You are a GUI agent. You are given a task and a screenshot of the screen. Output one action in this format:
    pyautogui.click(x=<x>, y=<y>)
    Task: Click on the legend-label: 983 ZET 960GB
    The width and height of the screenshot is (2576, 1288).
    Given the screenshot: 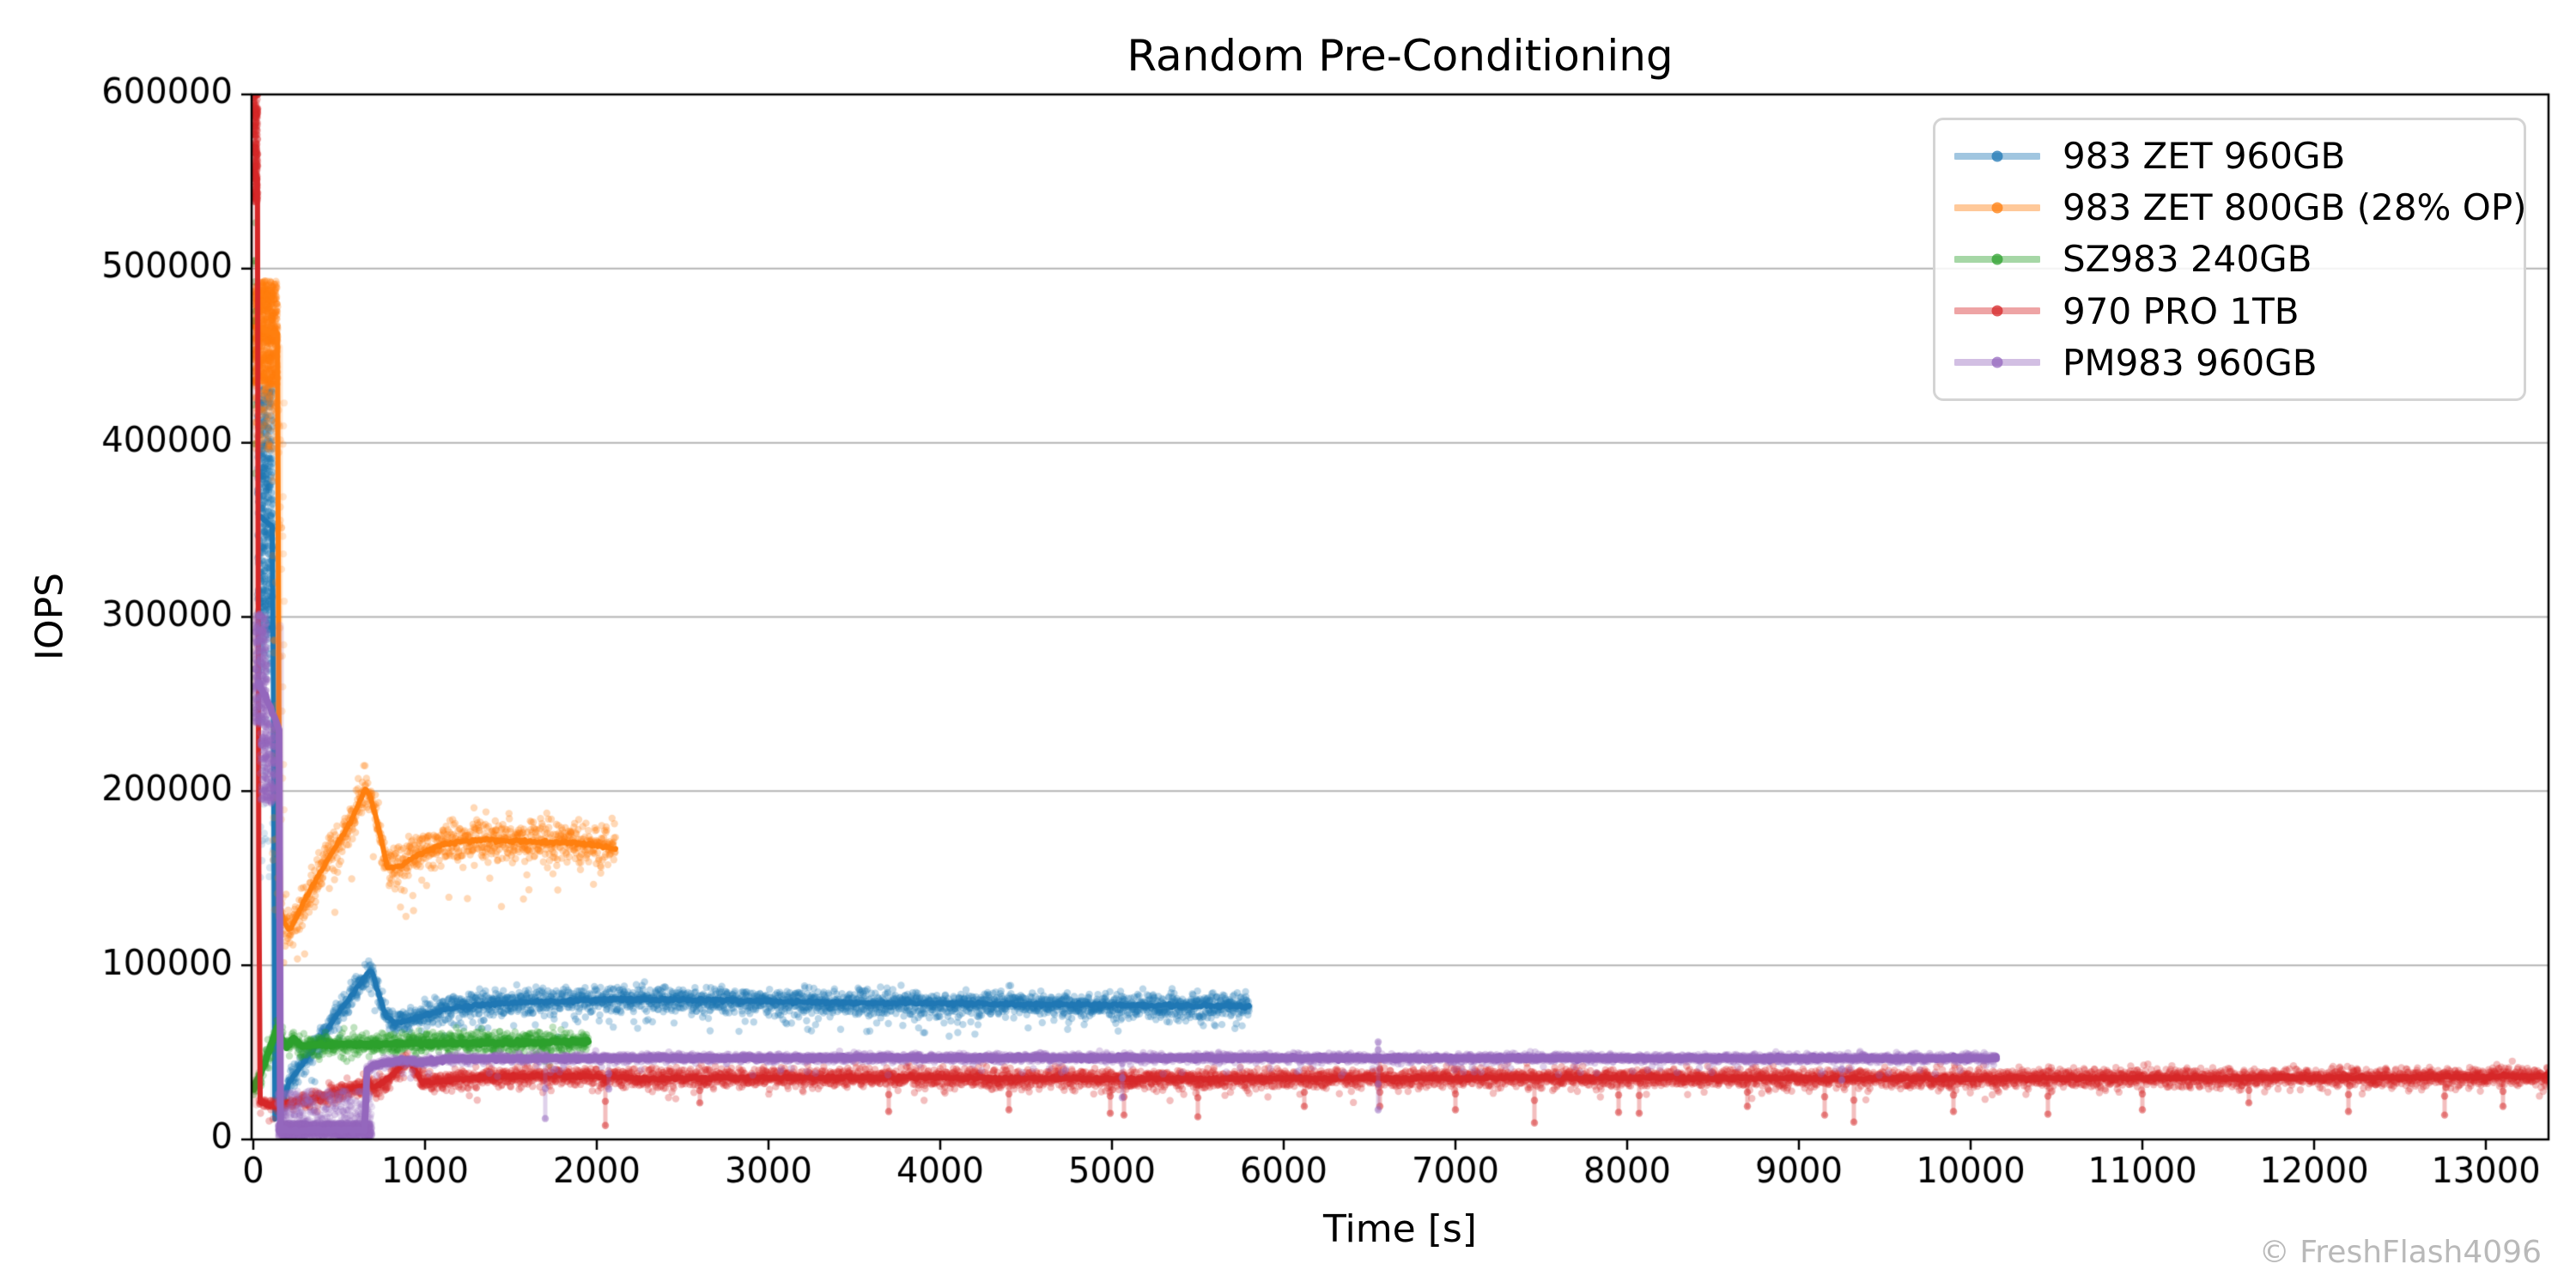 What is the action you would take?
    pyautogui.click(x=2204, y=156)
    